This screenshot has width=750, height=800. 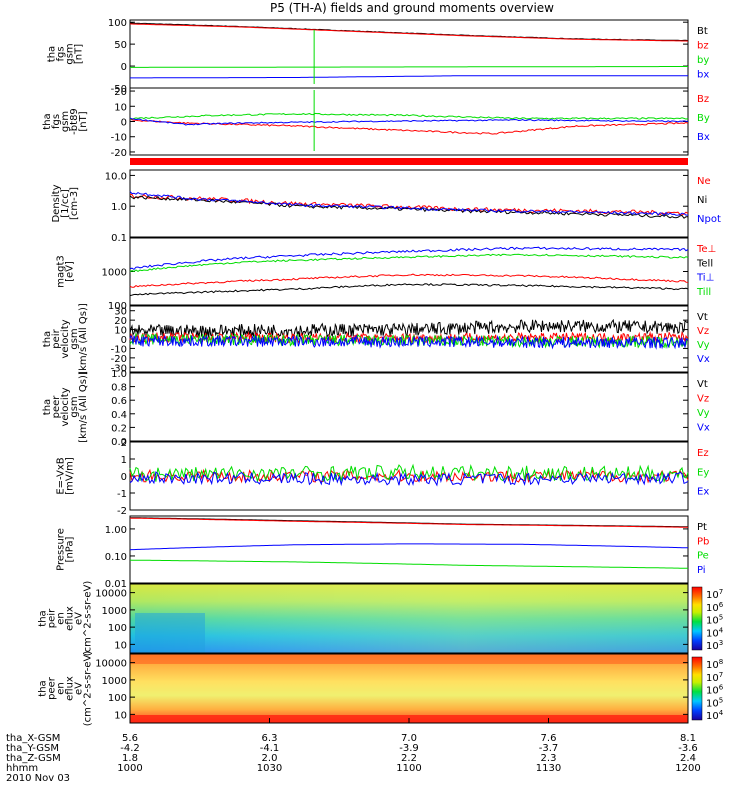 I want to click on series-npot, so click(x=408, y=203).